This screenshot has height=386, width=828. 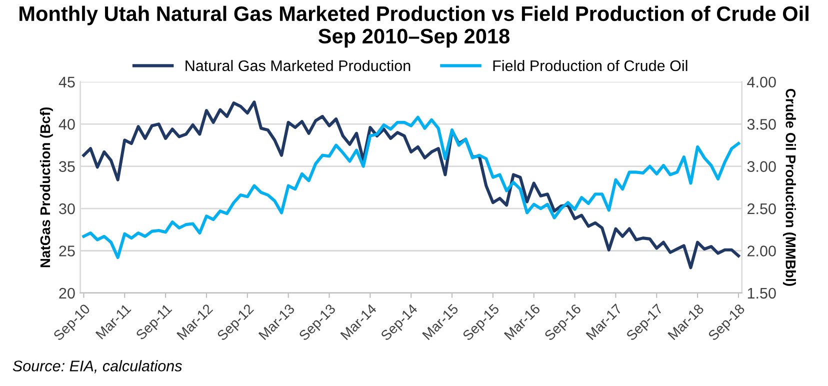 What do you see at coordinates (762, 251) in the screenshot?
I see `y2-tick-label: 2.00` at bounding box center [762, 251].